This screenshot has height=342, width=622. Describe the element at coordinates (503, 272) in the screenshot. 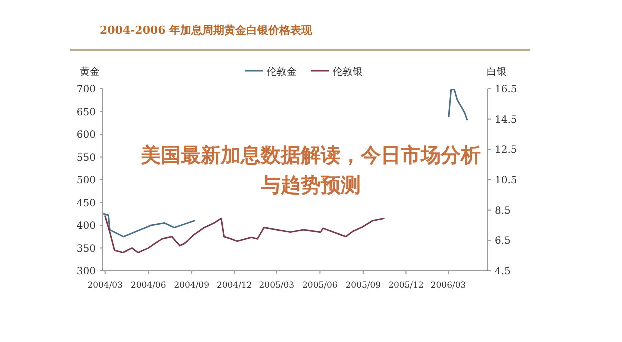

I see `y2-tick-label: 4.5` at that location.